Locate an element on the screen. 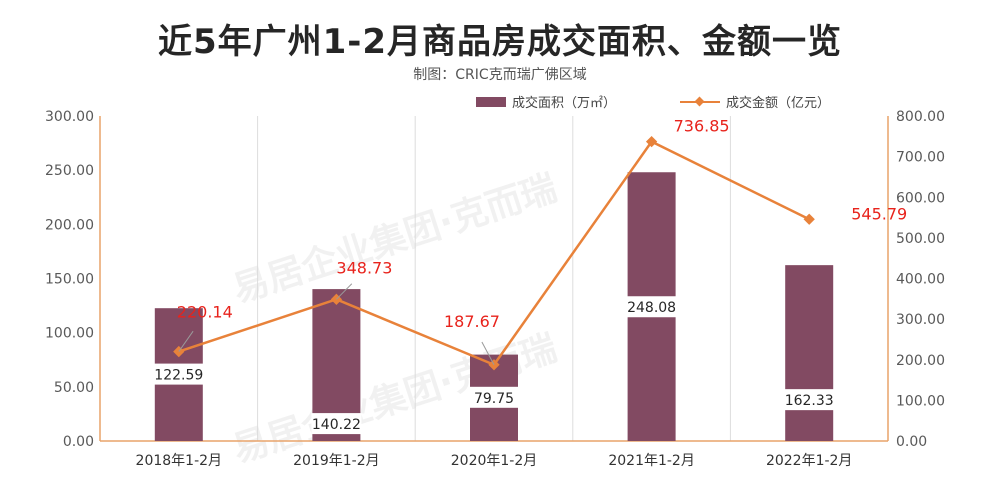  y-right-tick-label: 100.00 is located at coordinates (920, 401).